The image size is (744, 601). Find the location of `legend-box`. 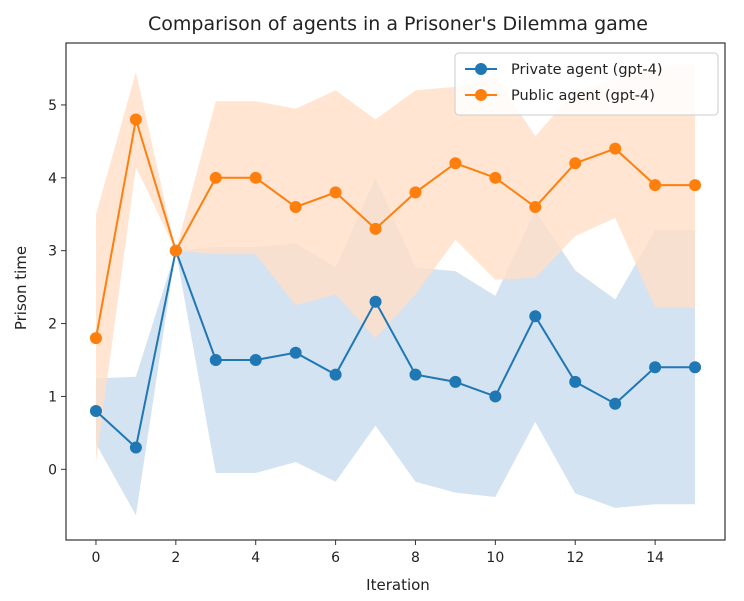

legend-box is located at coordinates (586, 84).